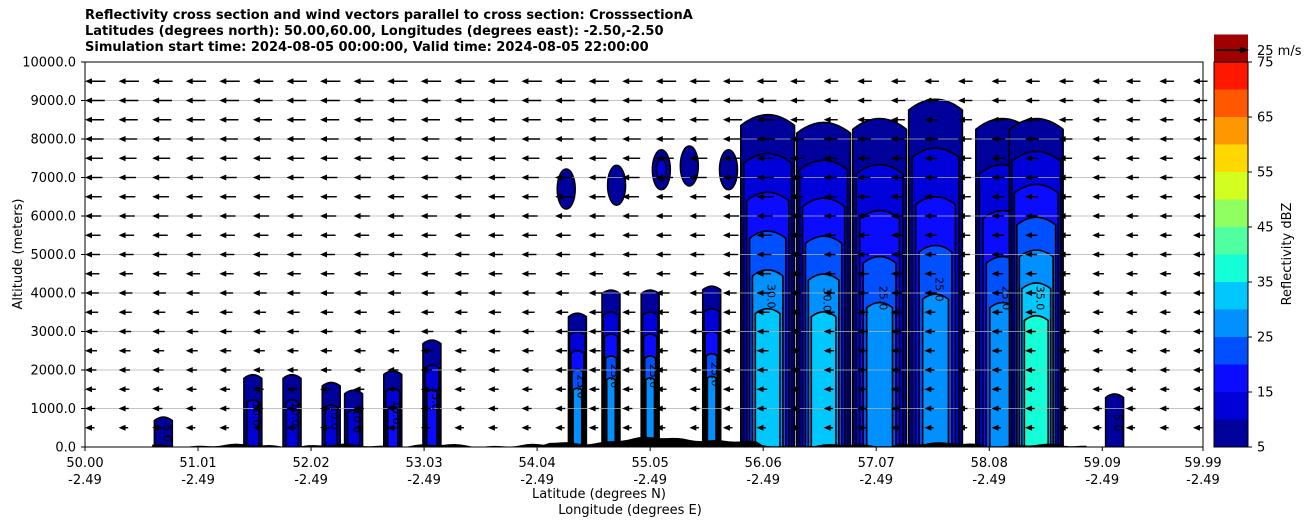  I want to click on x-tick-label-latitude: 53.03, so click(423, 463).